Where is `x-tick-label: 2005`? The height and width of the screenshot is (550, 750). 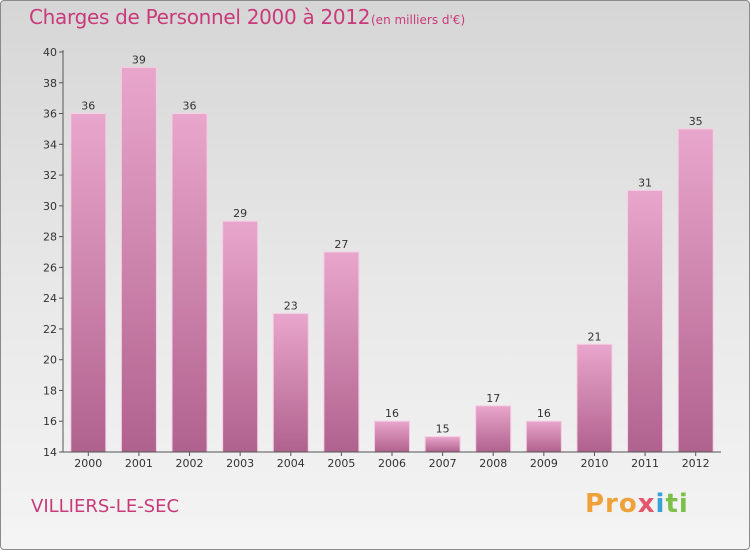
x-tick-label: 2005 is located at coordinates (341, 463).